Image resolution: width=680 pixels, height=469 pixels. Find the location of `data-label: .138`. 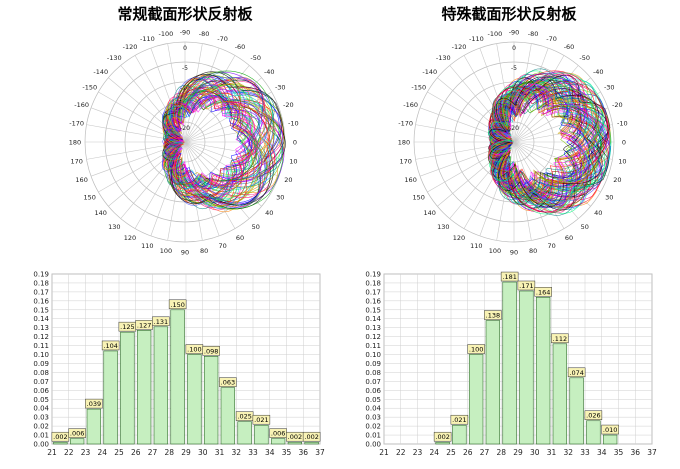

data-label: .138 is located at coordinates (493, 316).